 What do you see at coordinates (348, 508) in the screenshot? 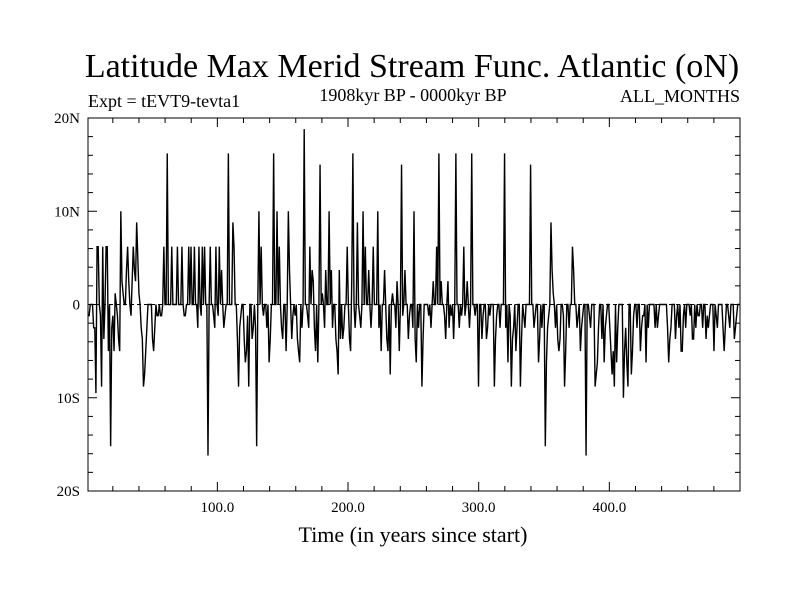
I see `x-tick-label: 200.0` at bounding box center [348, 508].